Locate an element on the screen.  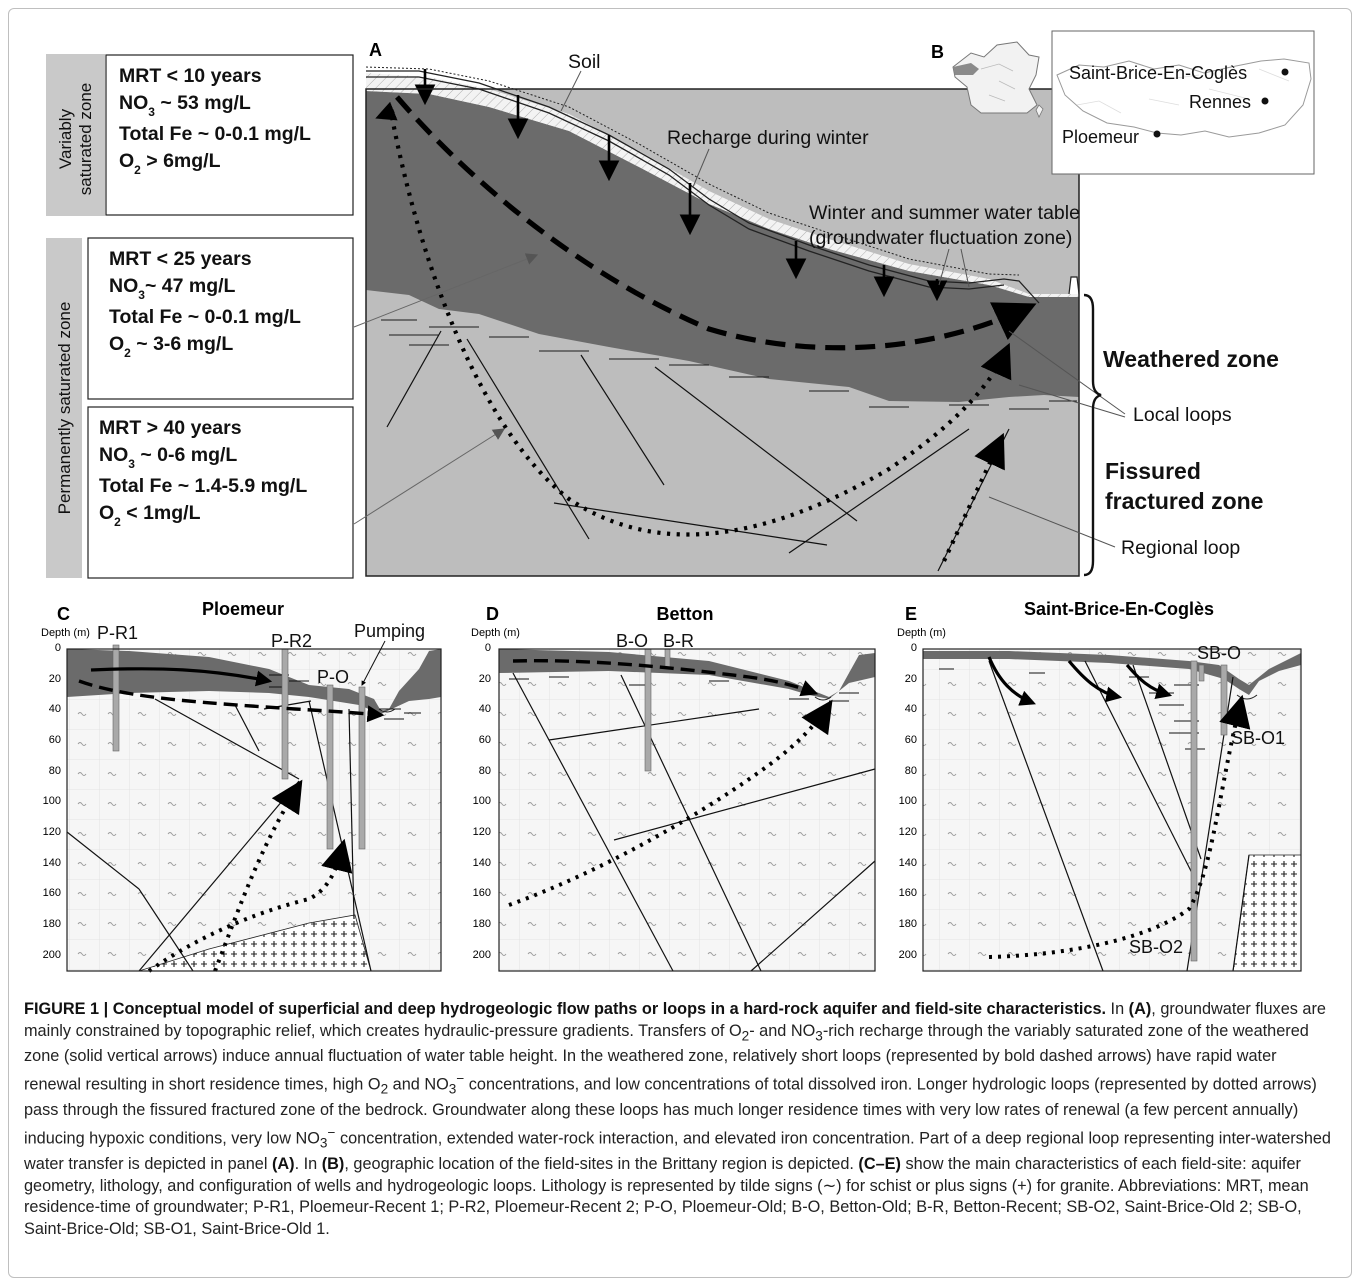
mrt-text: MRT < 10 years is located at coordinates (190, 76).